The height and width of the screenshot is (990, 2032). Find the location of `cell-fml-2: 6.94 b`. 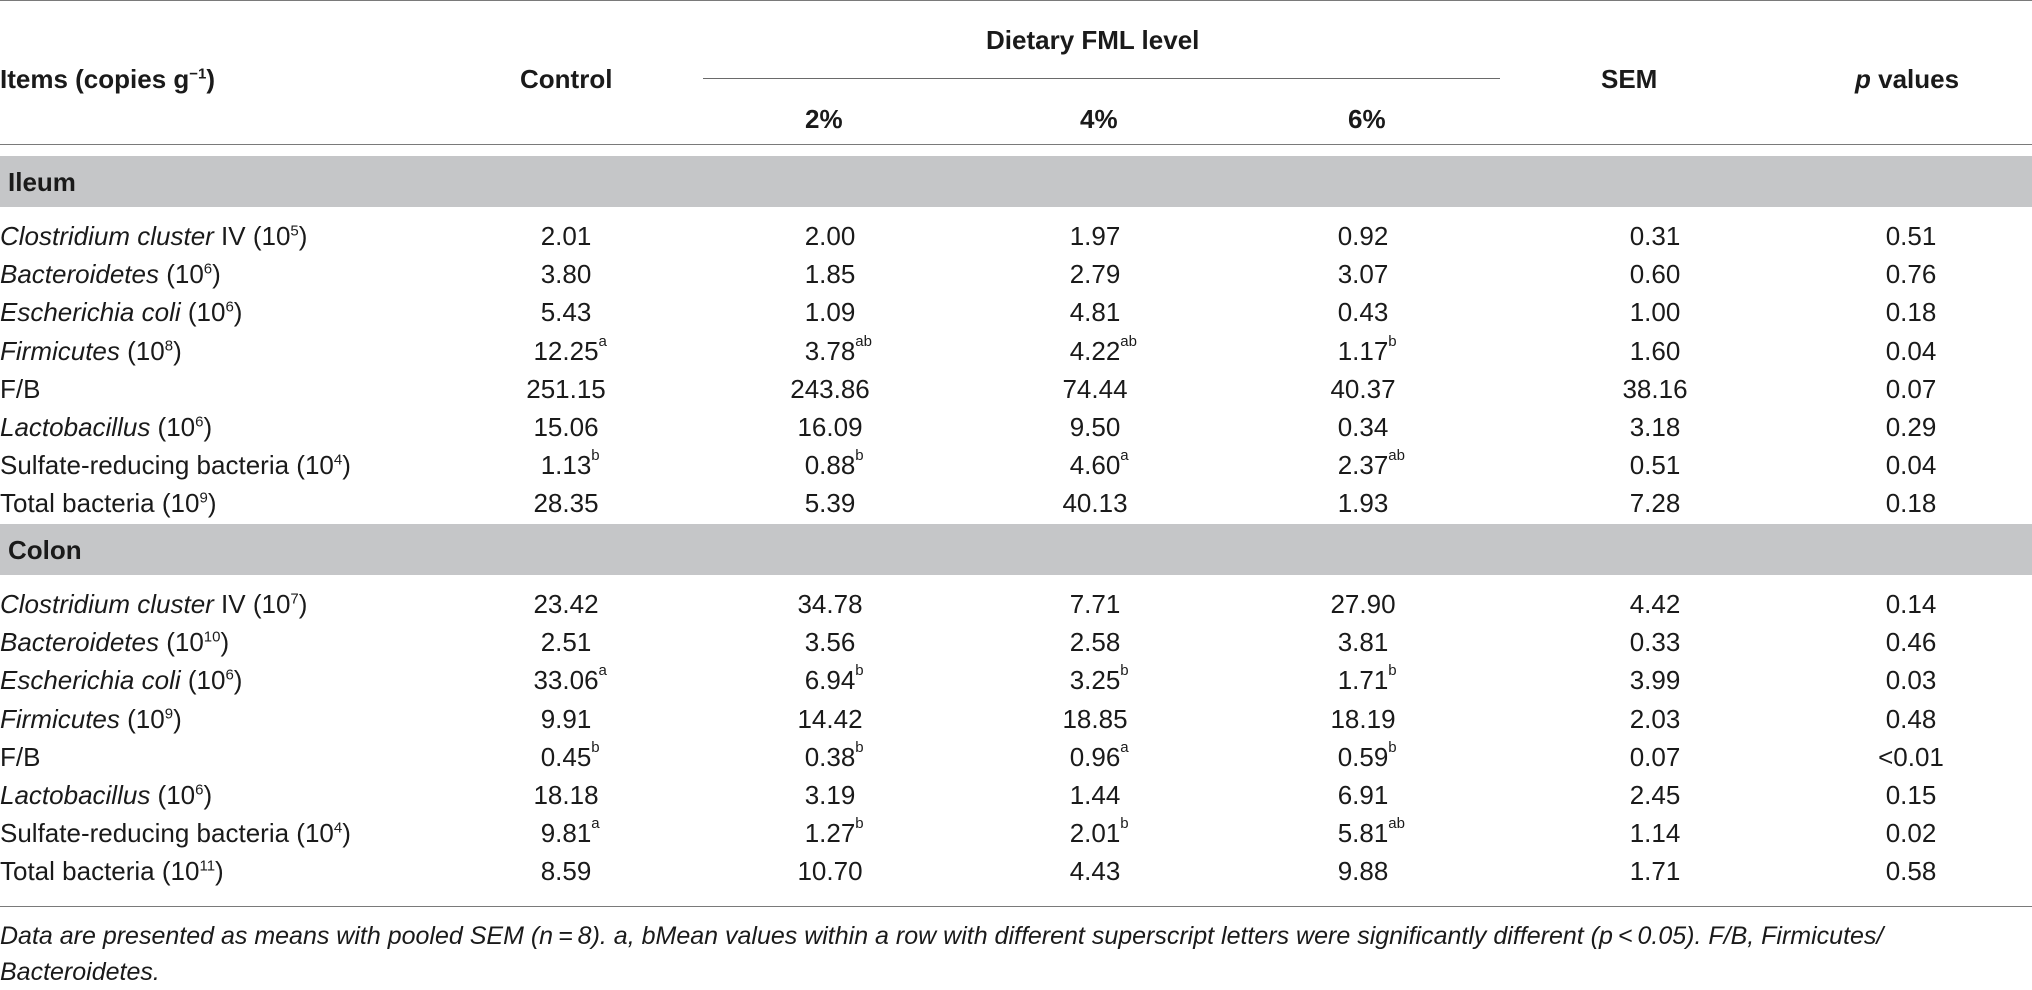

cell-fml-2: 6.94 b is located at coordinates (834, 679).